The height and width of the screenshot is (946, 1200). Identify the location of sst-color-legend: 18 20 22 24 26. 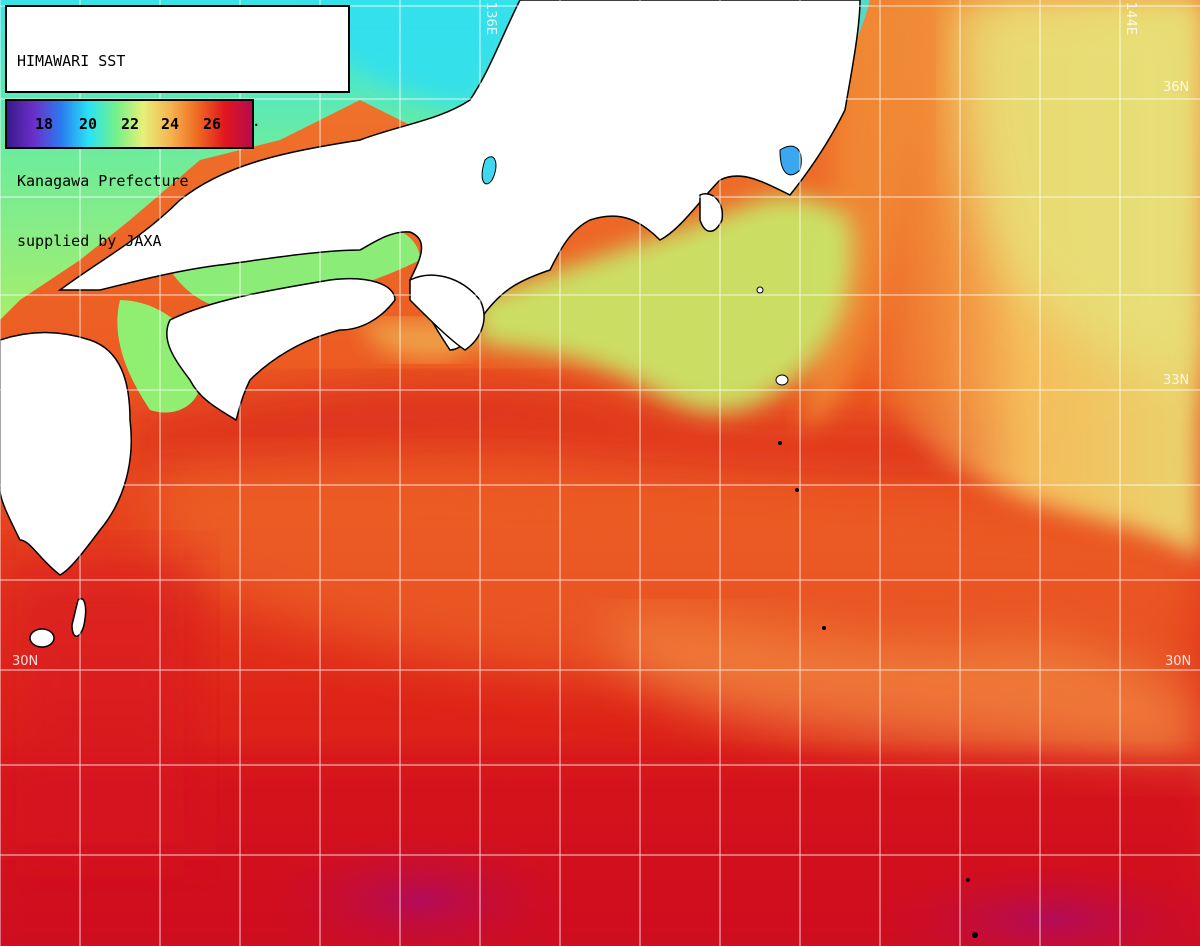
(129, 124).